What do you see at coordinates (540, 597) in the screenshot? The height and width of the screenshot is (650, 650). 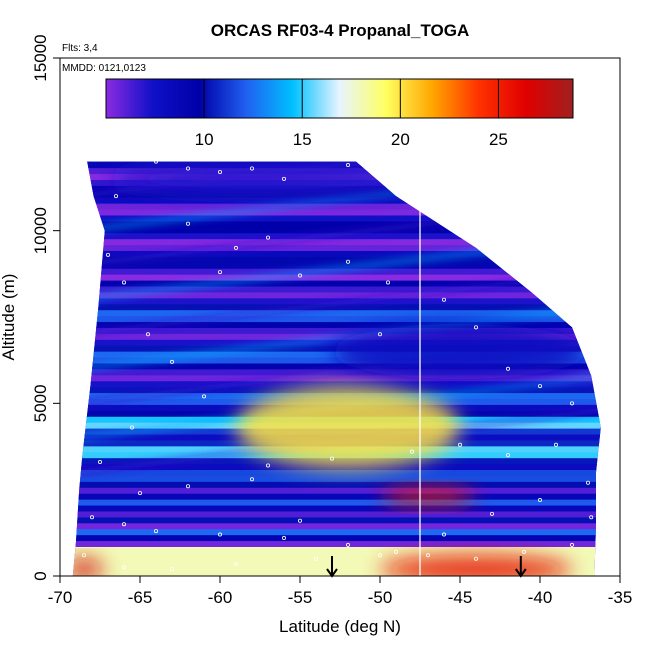 I see `x-tick-label: -40` at bounding box center [540, 597].